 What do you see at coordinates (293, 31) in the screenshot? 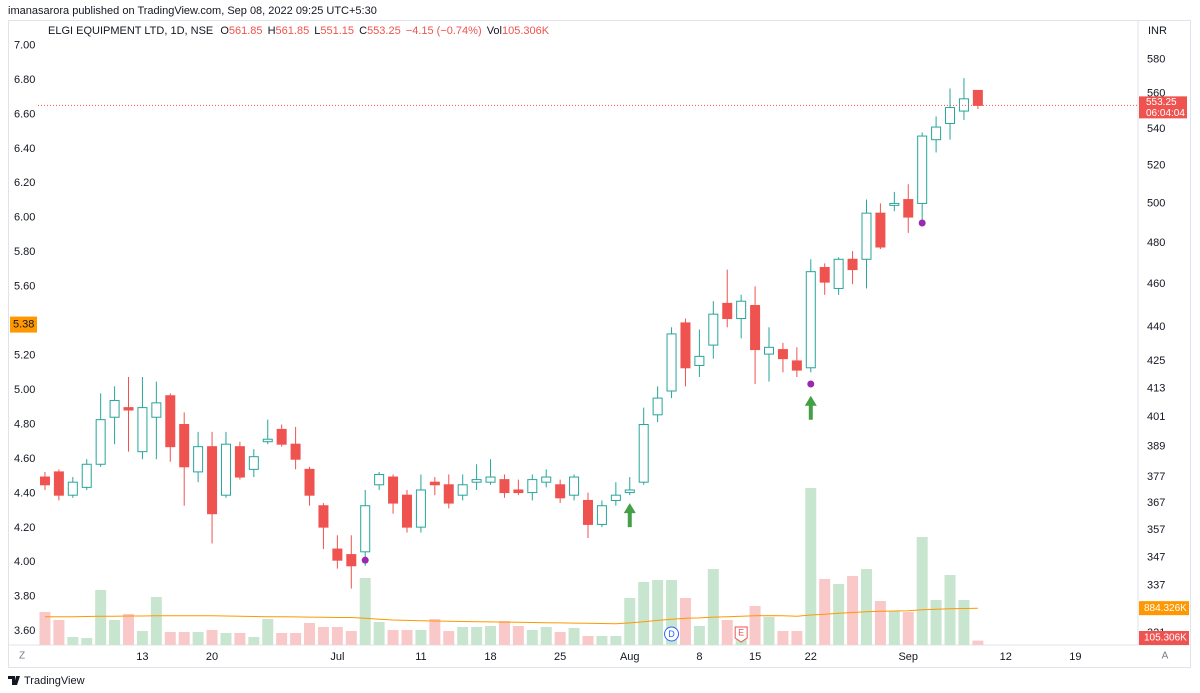
I see `legend-high: 561.85` at bounding box center [293, 31].